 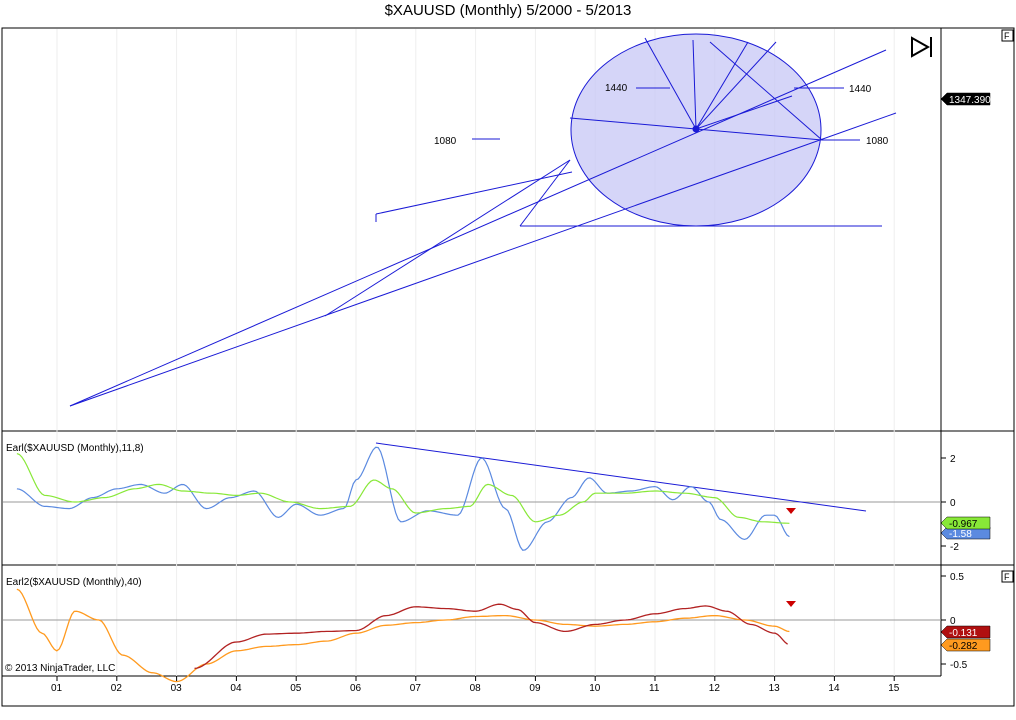 I want to click on fan-line-diag, so click(x=766, y=91).